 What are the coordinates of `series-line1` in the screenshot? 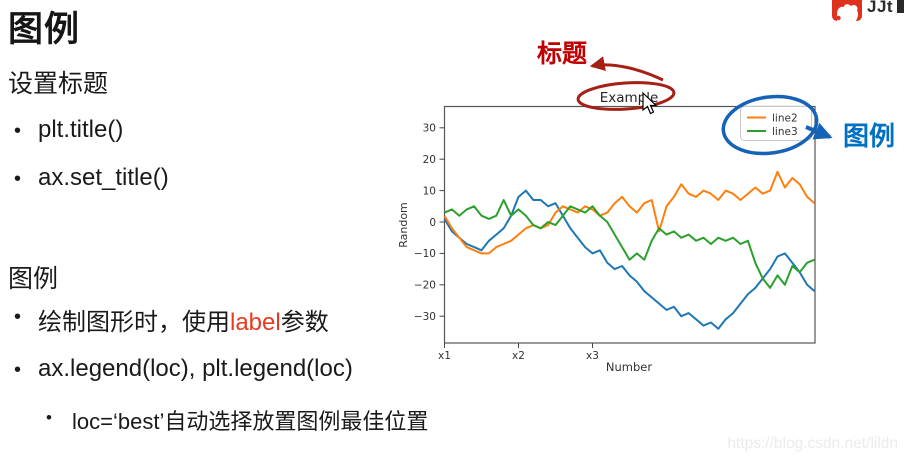 It's located at (629, 259).